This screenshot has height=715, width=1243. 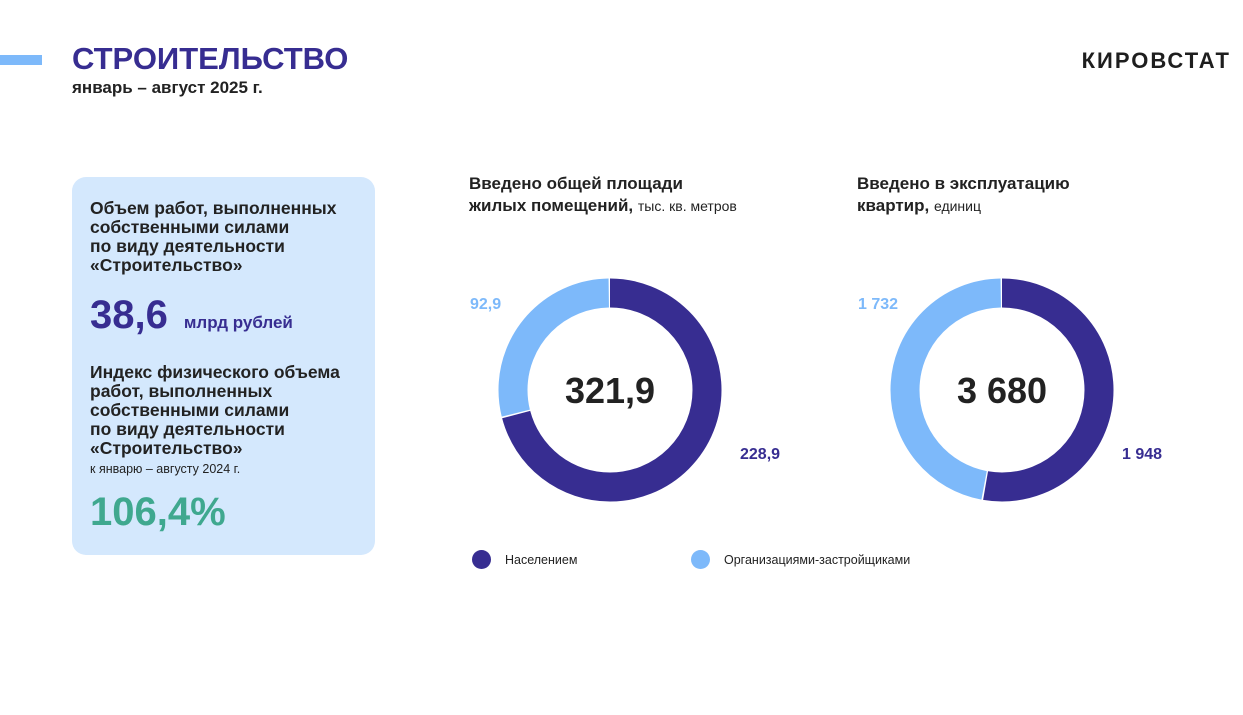 What do you see at coordinates (551, 205) in the screenshot?
I see `title-line: жилых помещений,` at bounding box center [551, 205].